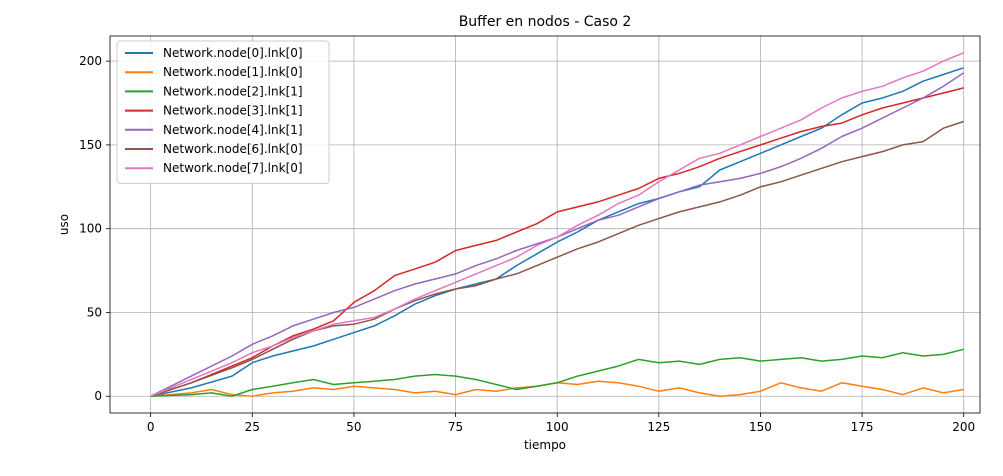 The image size is (1003, 476). Describe the element at coordinates (963, 427) in the screenshot. I see `x-tick-label: 200` at that location.